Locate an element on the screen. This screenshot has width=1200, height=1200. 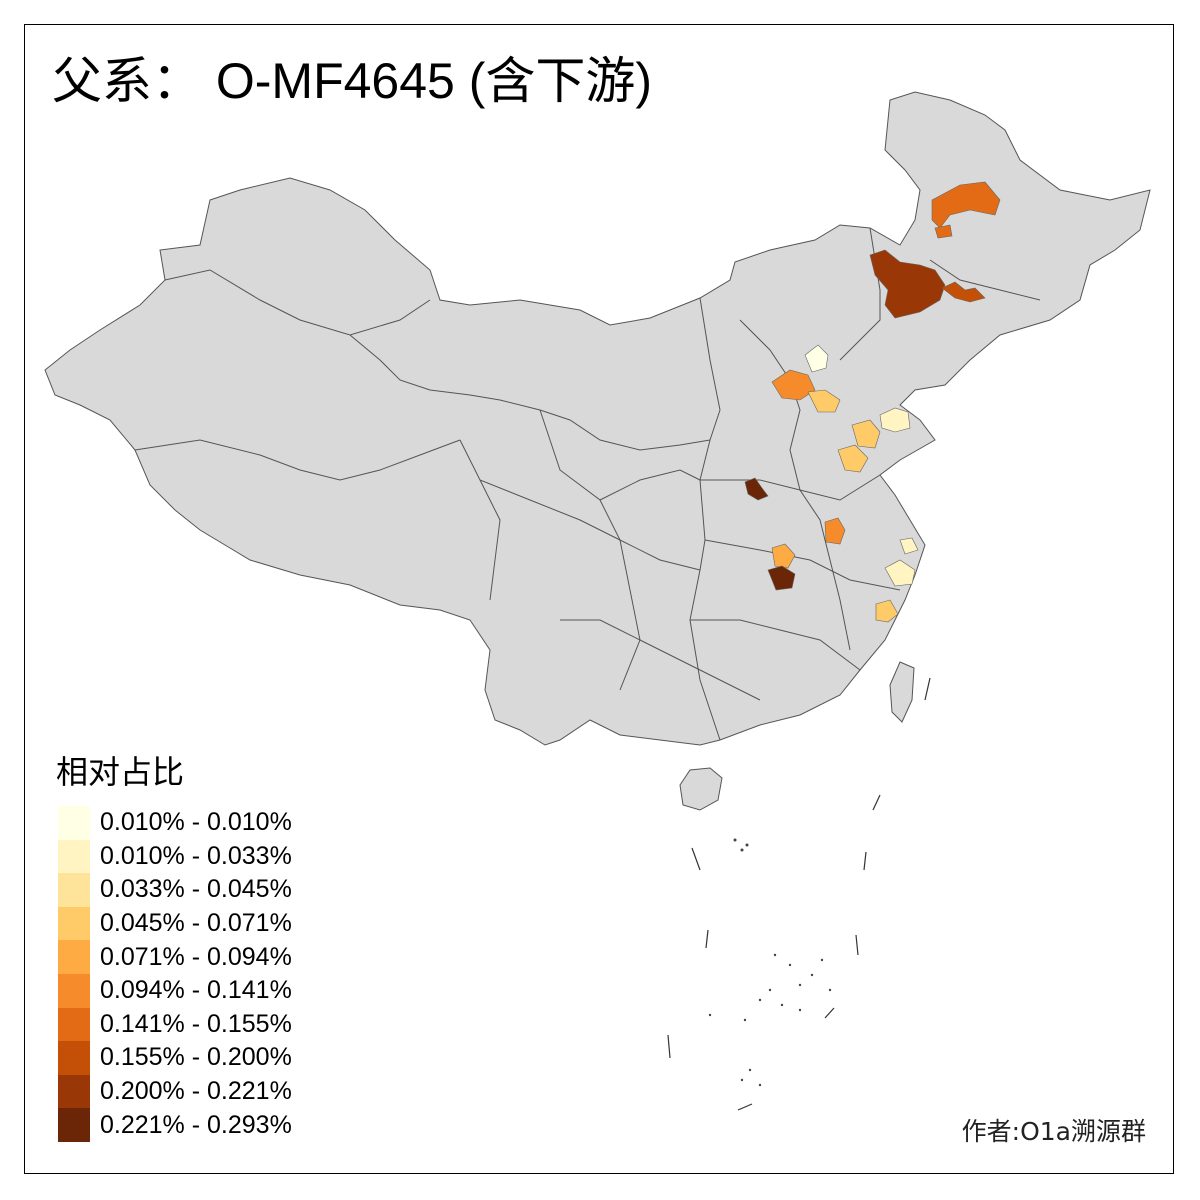
legend-title: 相对占比 is located at coordinates (120, 772).